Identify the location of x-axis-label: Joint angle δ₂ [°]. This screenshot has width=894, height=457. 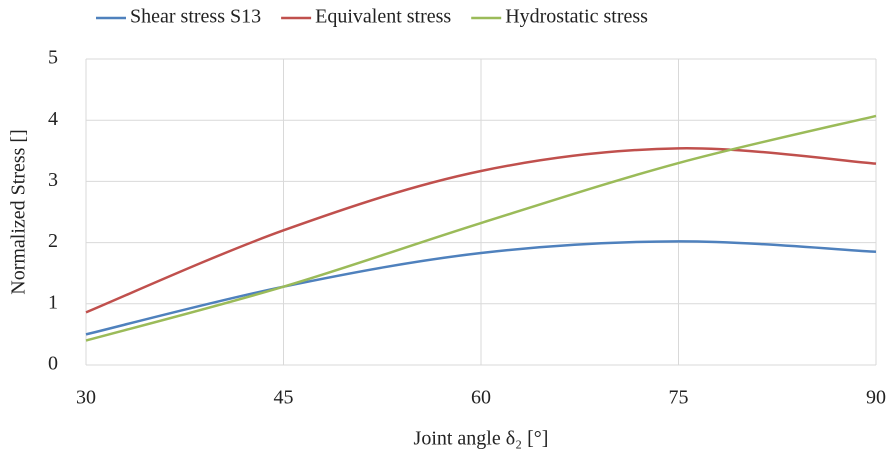
(481, 439).